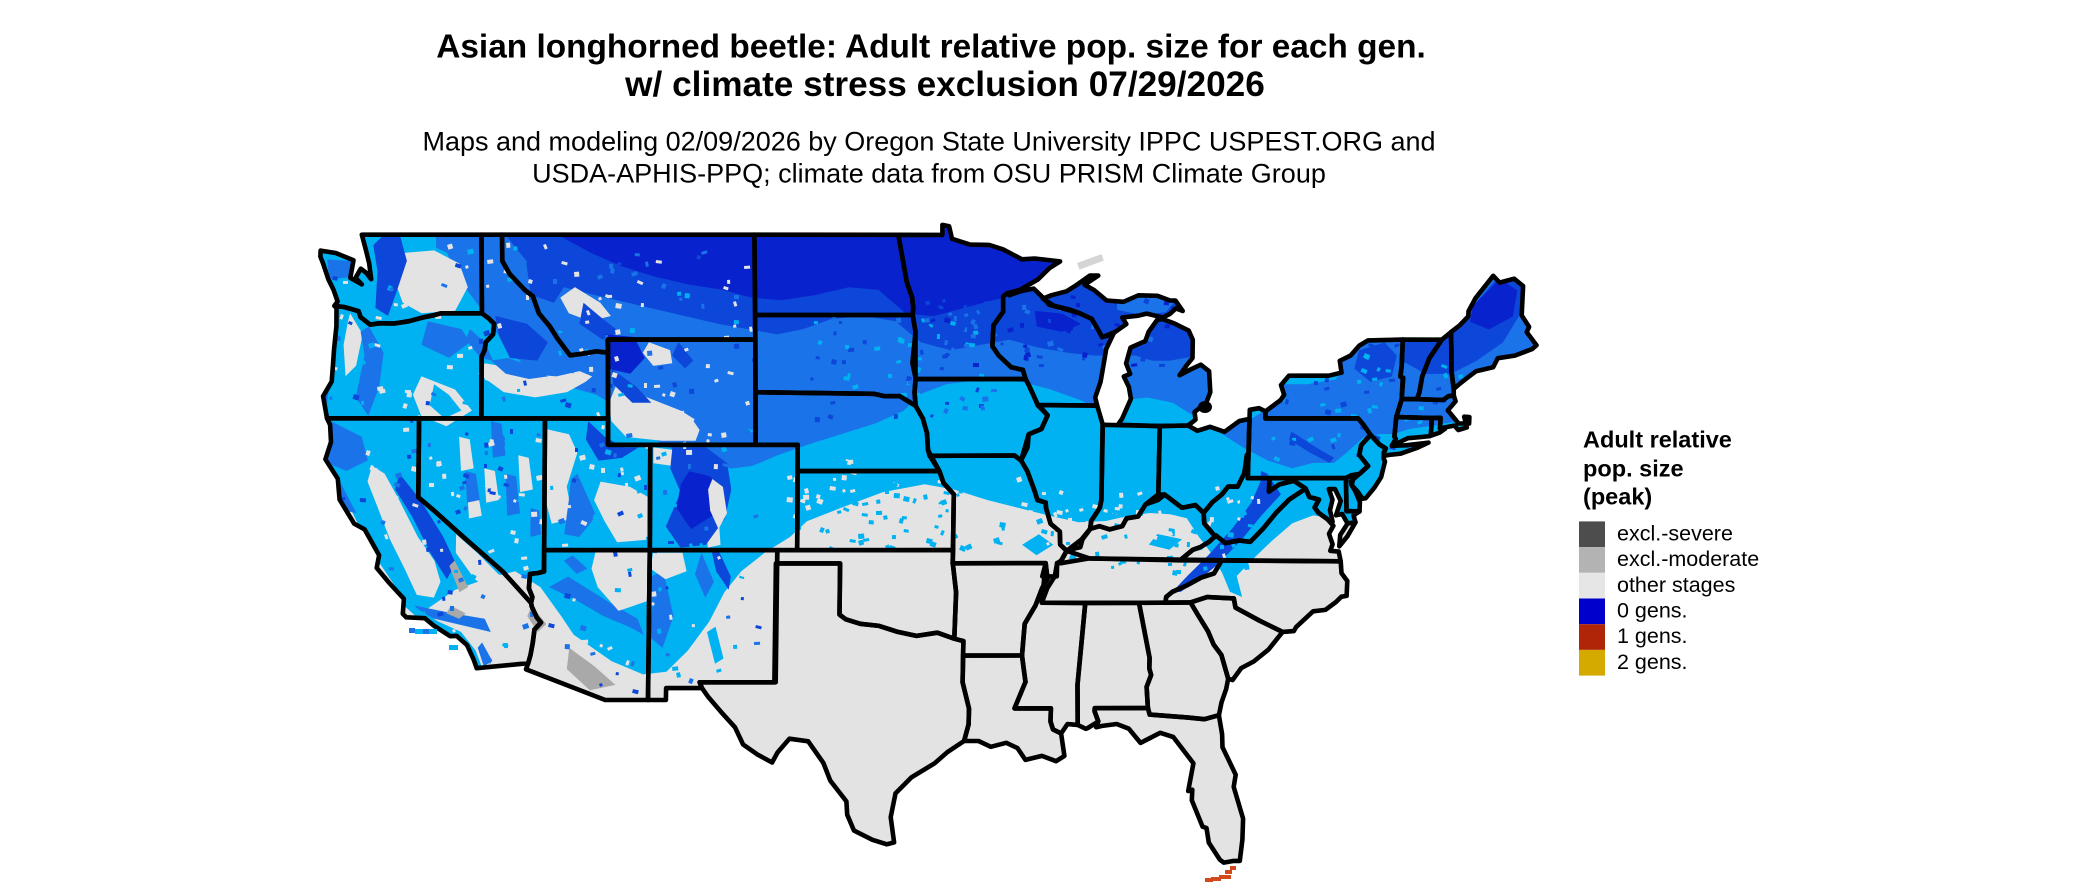 This screenshot has height=892, width=2100. Describe the element at coordinates (944, 84) in the screenshot. I see `svg-text:w/ climate stress exclusion 07: w/ climate stress exclusion 07/29/2026` at that location.